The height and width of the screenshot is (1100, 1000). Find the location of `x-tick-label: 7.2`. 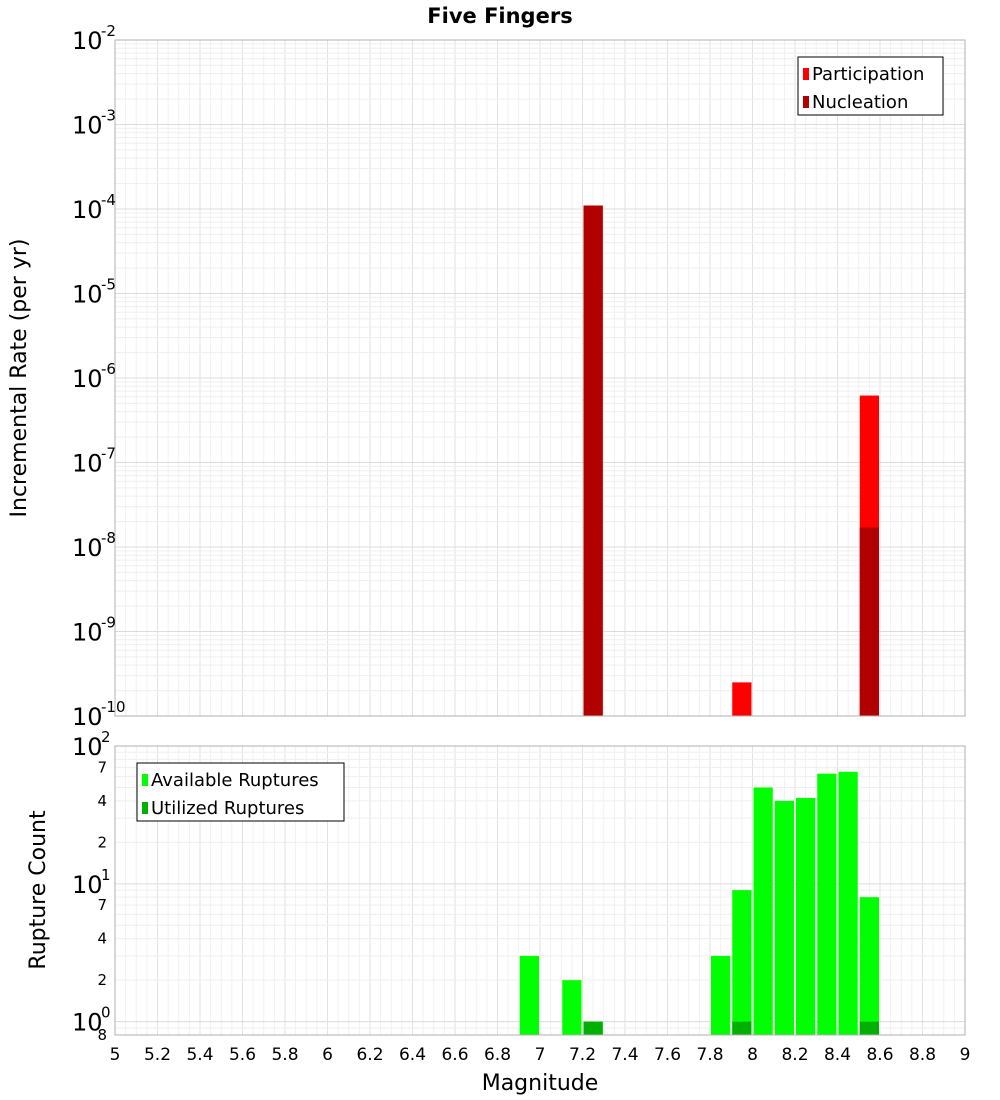

x-tick-label: 7.2 is located at coordinates (582, 1055).